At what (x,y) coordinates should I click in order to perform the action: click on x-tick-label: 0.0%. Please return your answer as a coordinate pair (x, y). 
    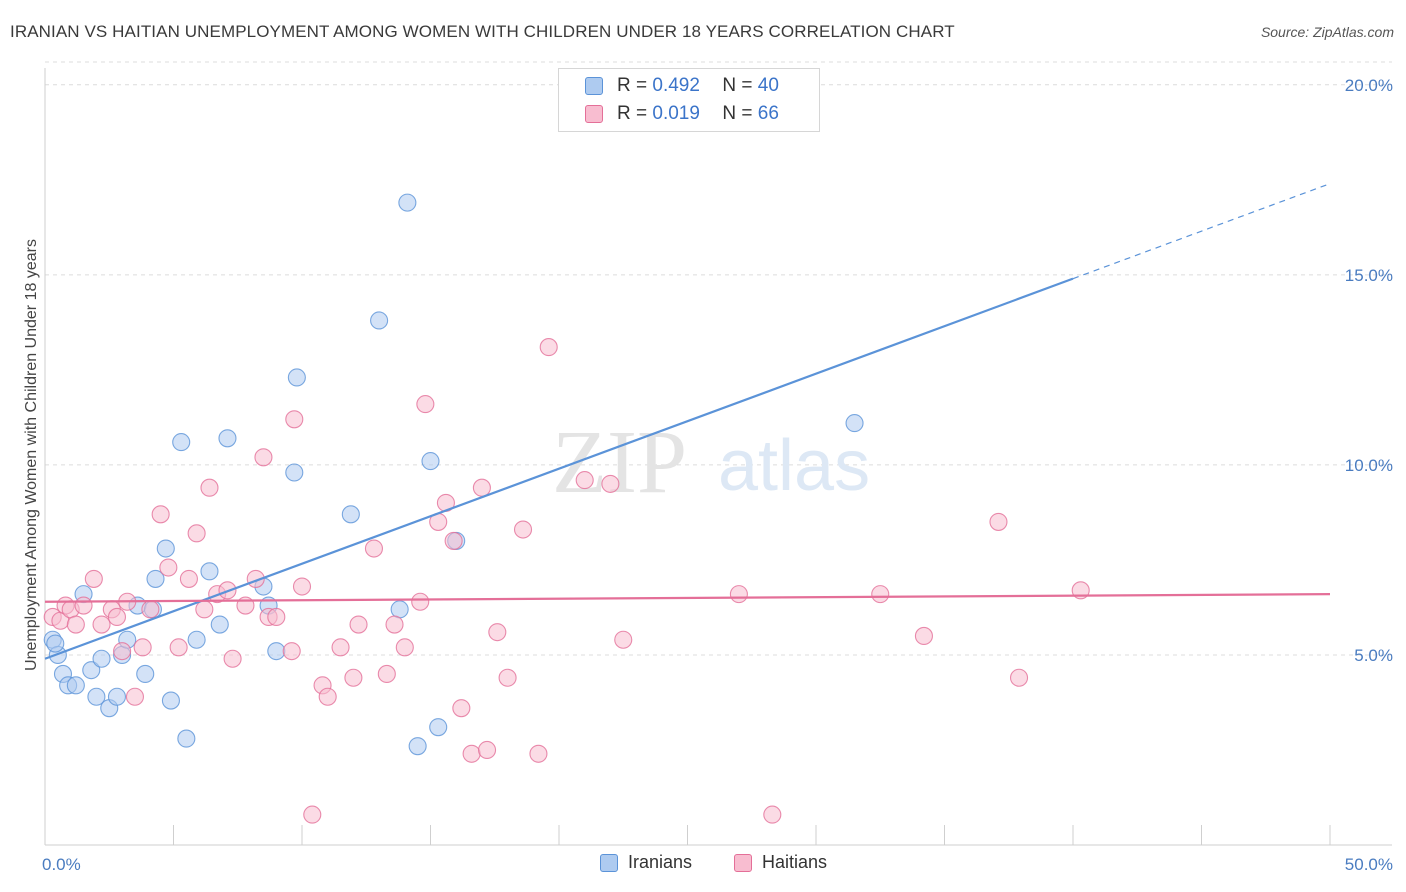
    Looking at the image, I should click on (61, 864).